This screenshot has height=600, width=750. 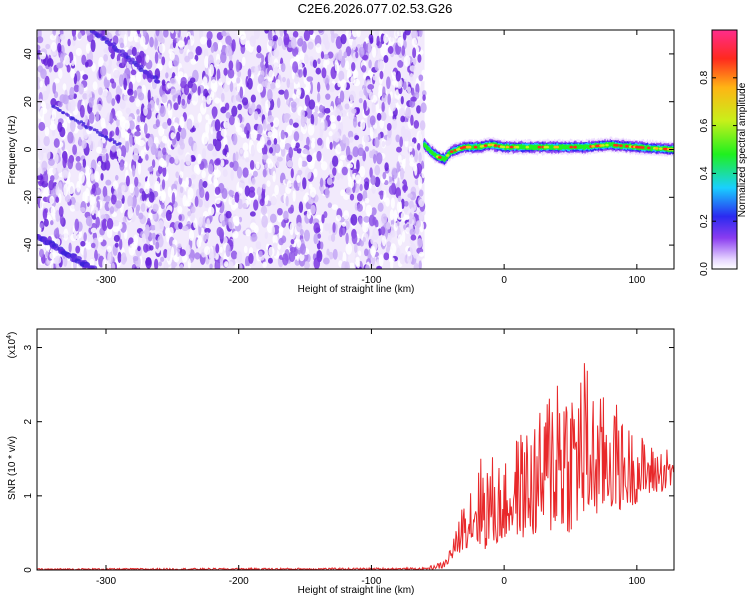 What do you see at coordinates (28, 347) in the screenshot?
I see `y-tick-label: 3` at bounding box center [28, 347].